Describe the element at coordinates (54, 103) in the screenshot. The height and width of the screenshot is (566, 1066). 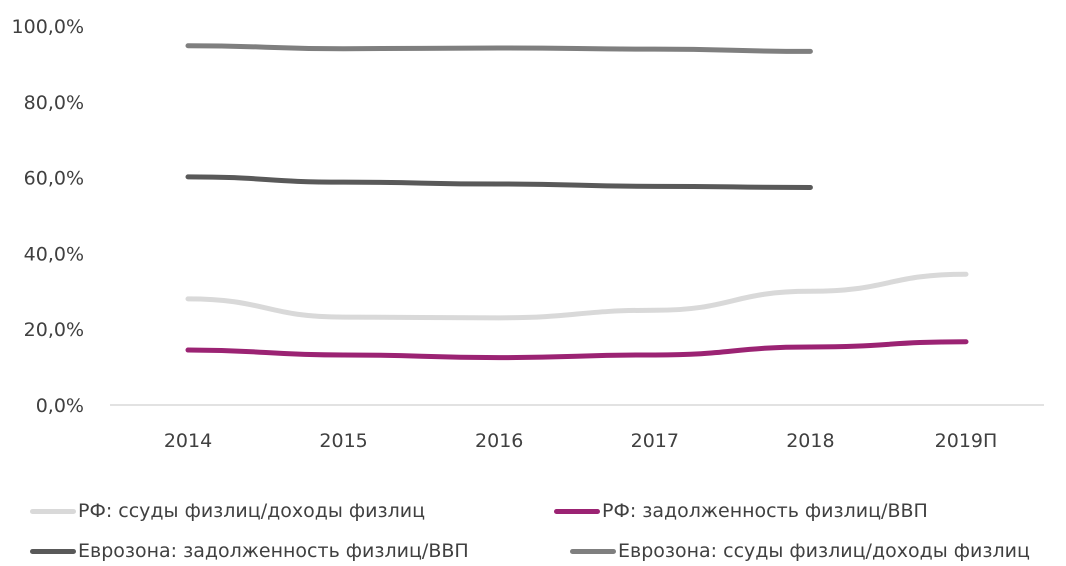
I see `y-tick-label: 80,0%` at that location.